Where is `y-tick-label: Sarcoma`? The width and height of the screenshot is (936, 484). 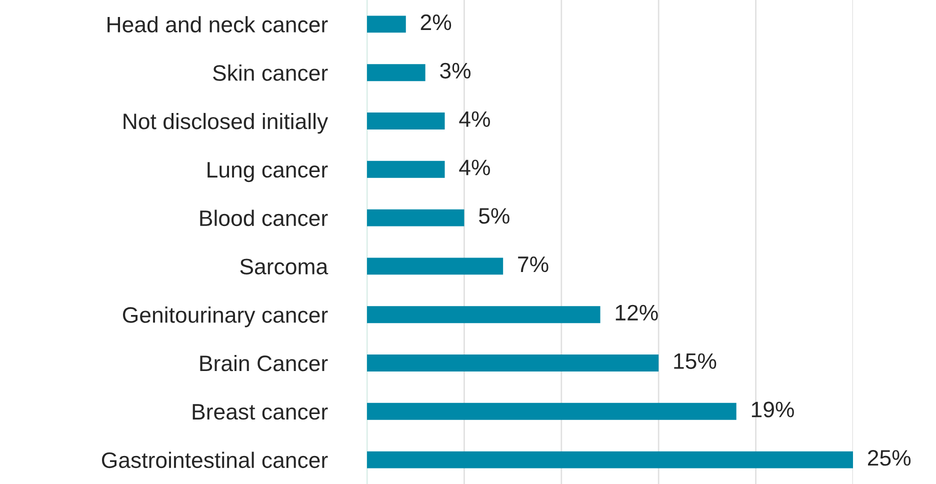
y-tick-label: Sarcoma is located at coordinates (284, 266).